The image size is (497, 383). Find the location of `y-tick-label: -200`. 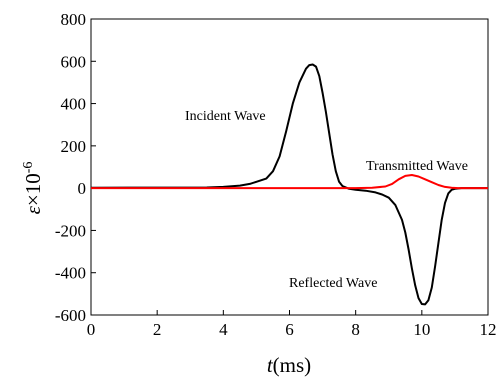

y-tick-label: -200 is located at coordinates (70, 230).